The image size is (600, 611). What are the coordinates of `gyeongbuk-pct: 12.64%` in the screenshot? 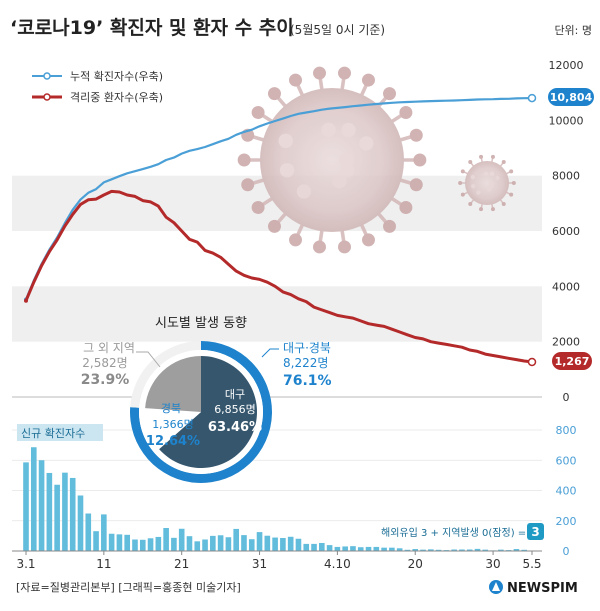 It's located at (173, 441).